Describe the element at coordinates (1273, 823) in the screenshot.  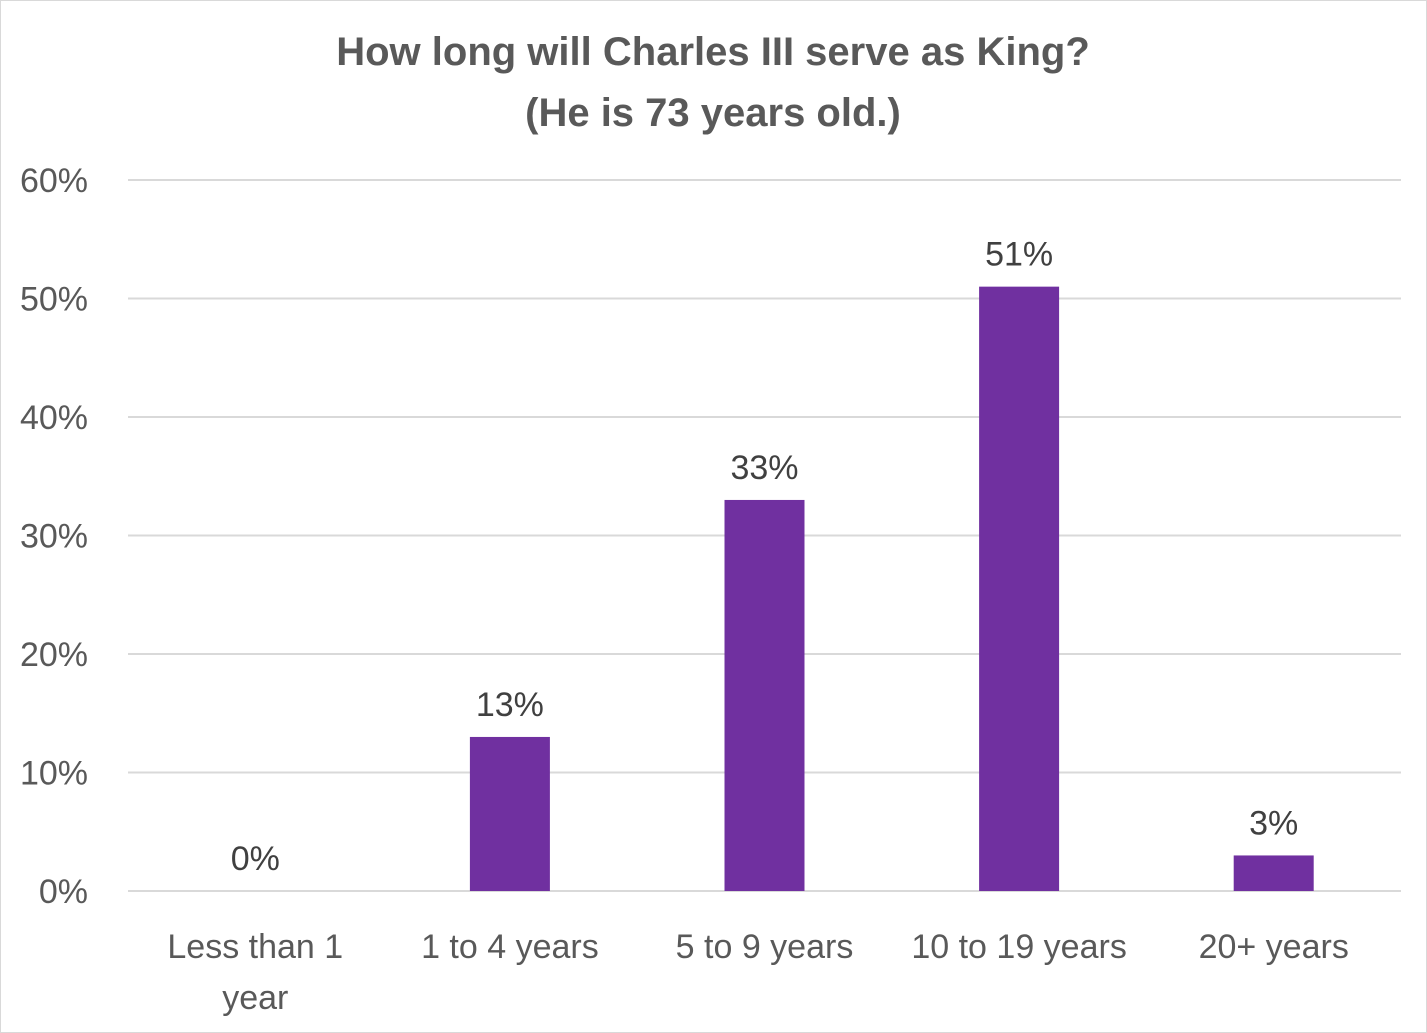
I see `data-label: 3%` at that location.